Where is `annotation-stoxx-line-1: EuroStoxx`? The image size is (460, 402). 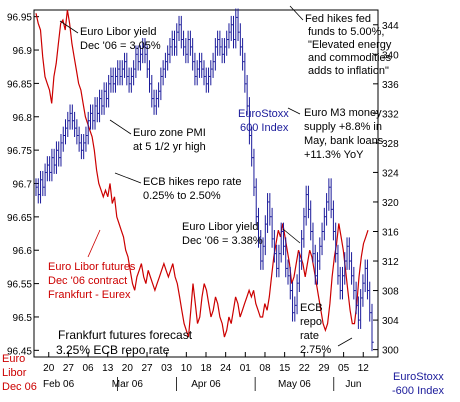 annotation-stoxx-line-1: EuroStoxx is located at coordinates (263, 114).